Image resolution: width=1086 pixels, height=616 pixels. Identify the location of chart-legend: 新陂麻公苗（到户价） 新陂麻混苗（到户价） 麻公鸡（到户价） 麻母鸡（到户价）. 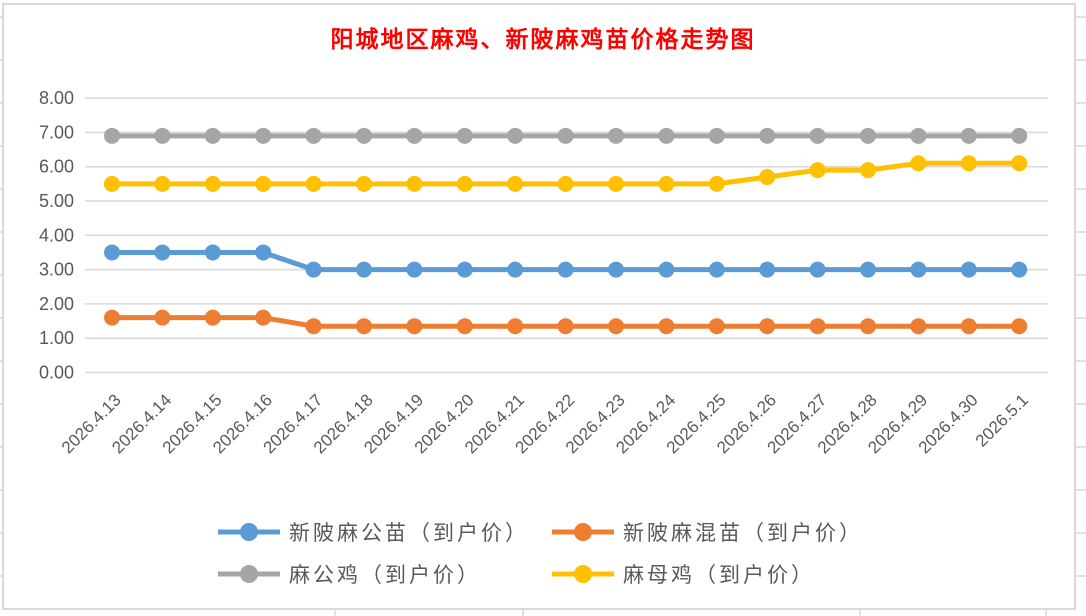
(566, 553).